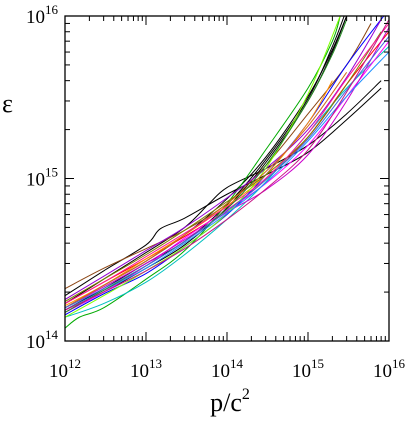 This screenshot has height=423, width=415. Describe the element at coordinates (227, 369) in the screenshot. I see `x-tick-label: 1014` at that location.